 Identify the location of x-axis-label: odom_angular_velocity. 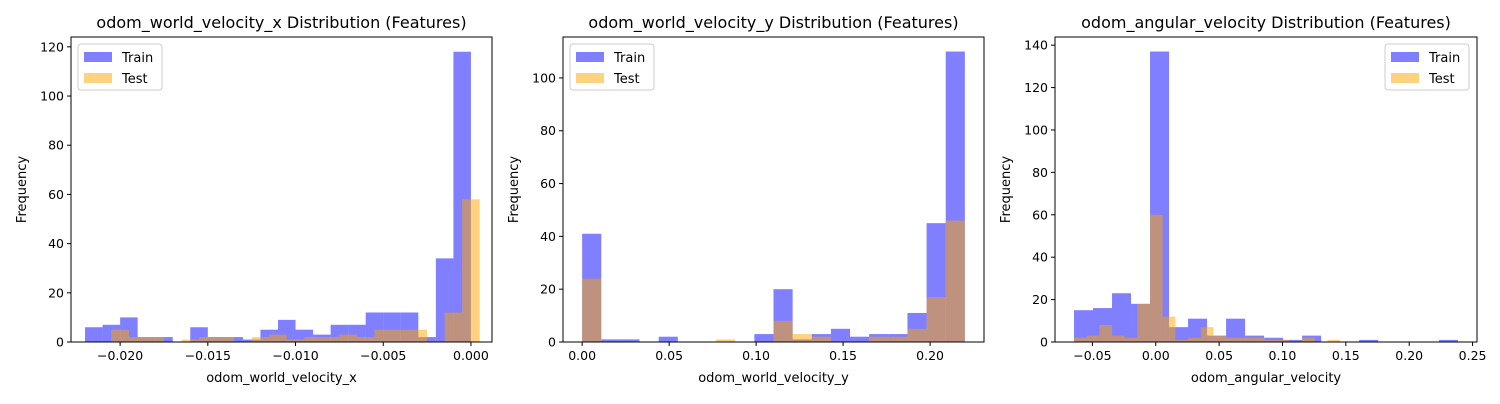
(1266, 378).